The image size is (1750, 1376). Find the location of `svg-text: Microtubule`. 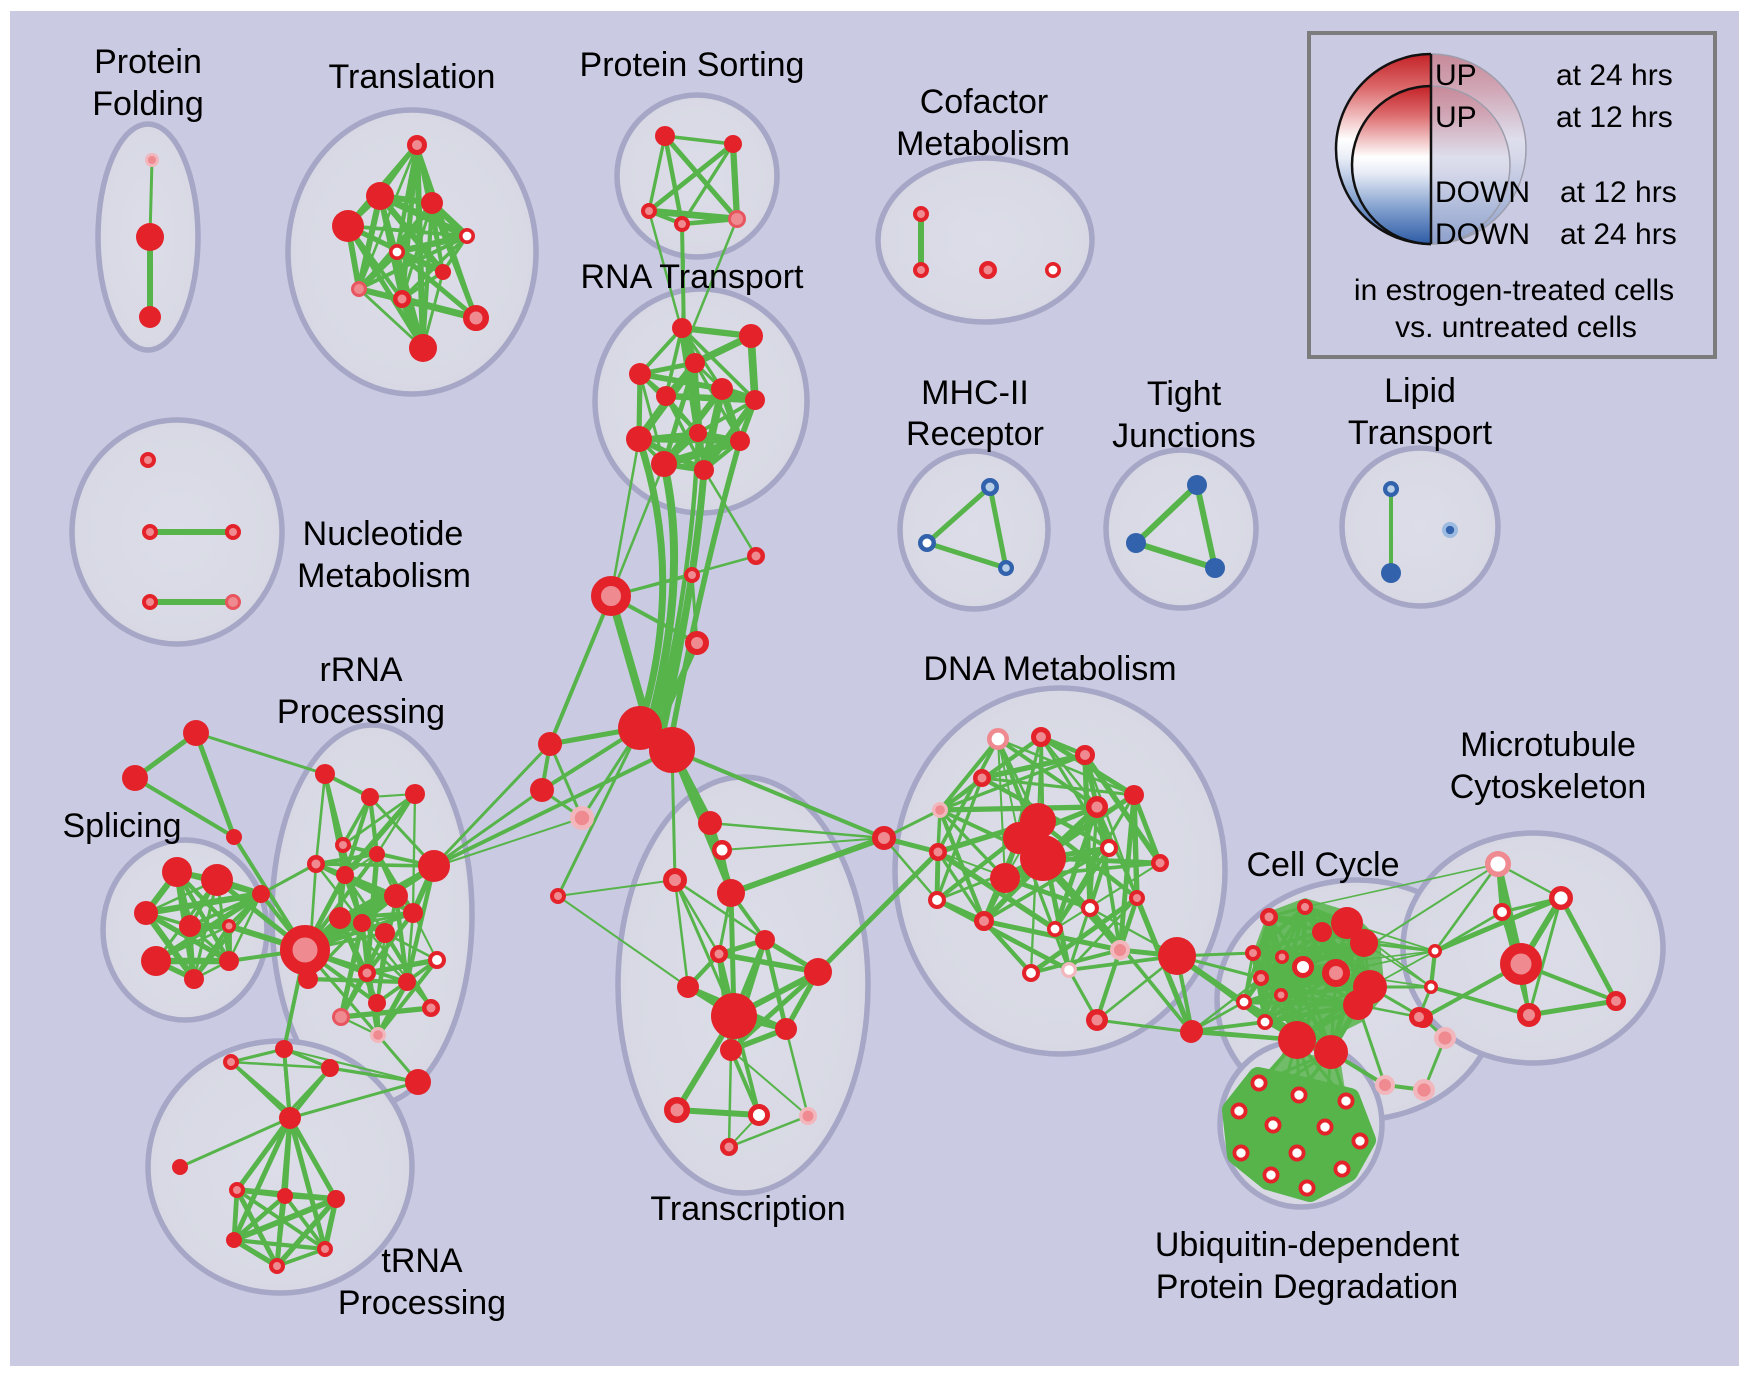

svg-text: Microtubule is located at coordinates (1548, 745).